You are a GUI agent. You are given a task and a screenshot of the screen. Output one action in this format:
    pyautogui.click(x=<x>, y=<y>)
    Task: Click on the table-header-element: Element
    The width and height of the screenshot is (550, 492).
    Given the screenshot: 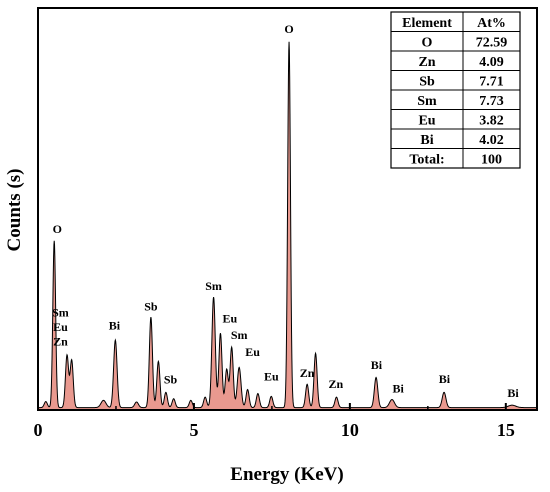 What is the action you would take?
    pyautogui.click(x=427, y=23)
    